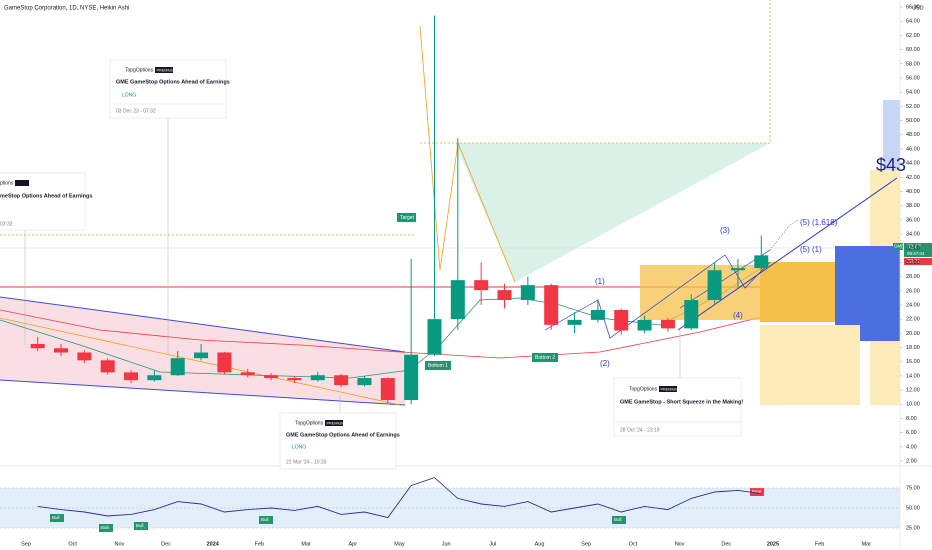 The image size is (932, 550). Describe the element at coordinates (913, 334) in the screenshot. I see `y-tick-label: 20.00` at that location.